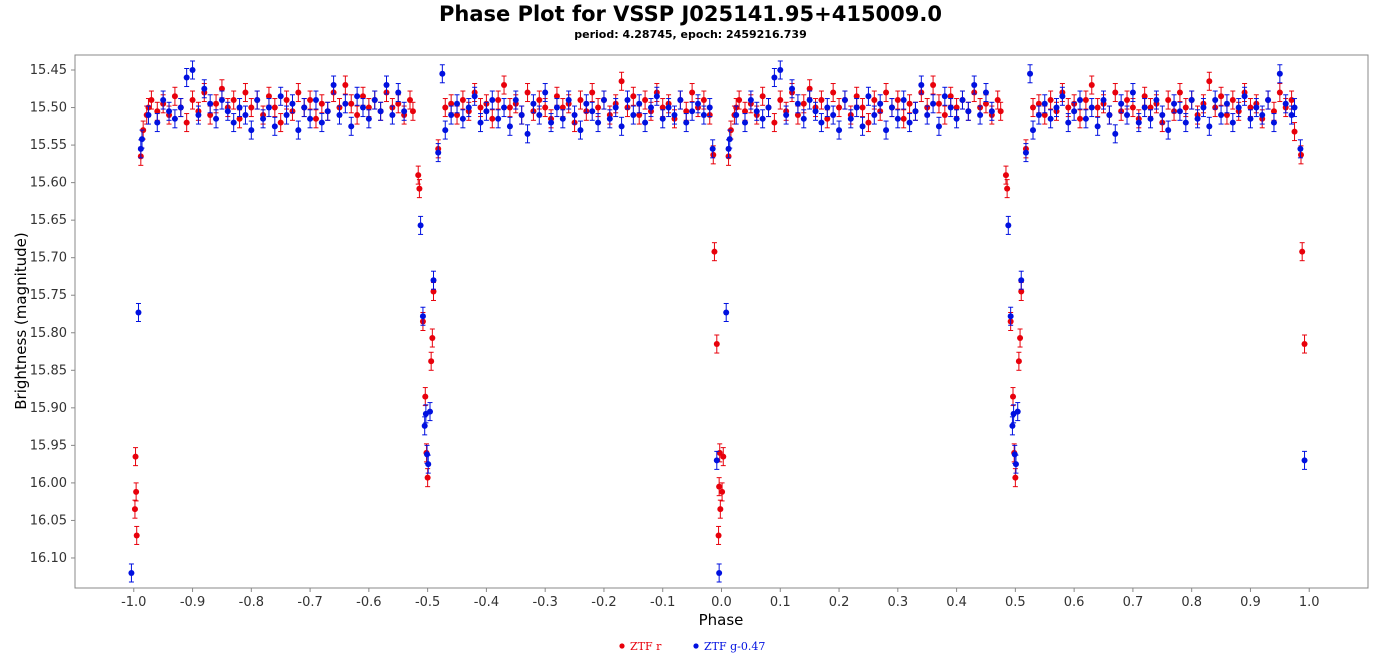 Image resolution: width=1381 pixels, height=658 pixels. Describe the element at coordinates (21, 321) in the screenshot. I see `y-axis-title: Brightness (magnitude)` at that location.